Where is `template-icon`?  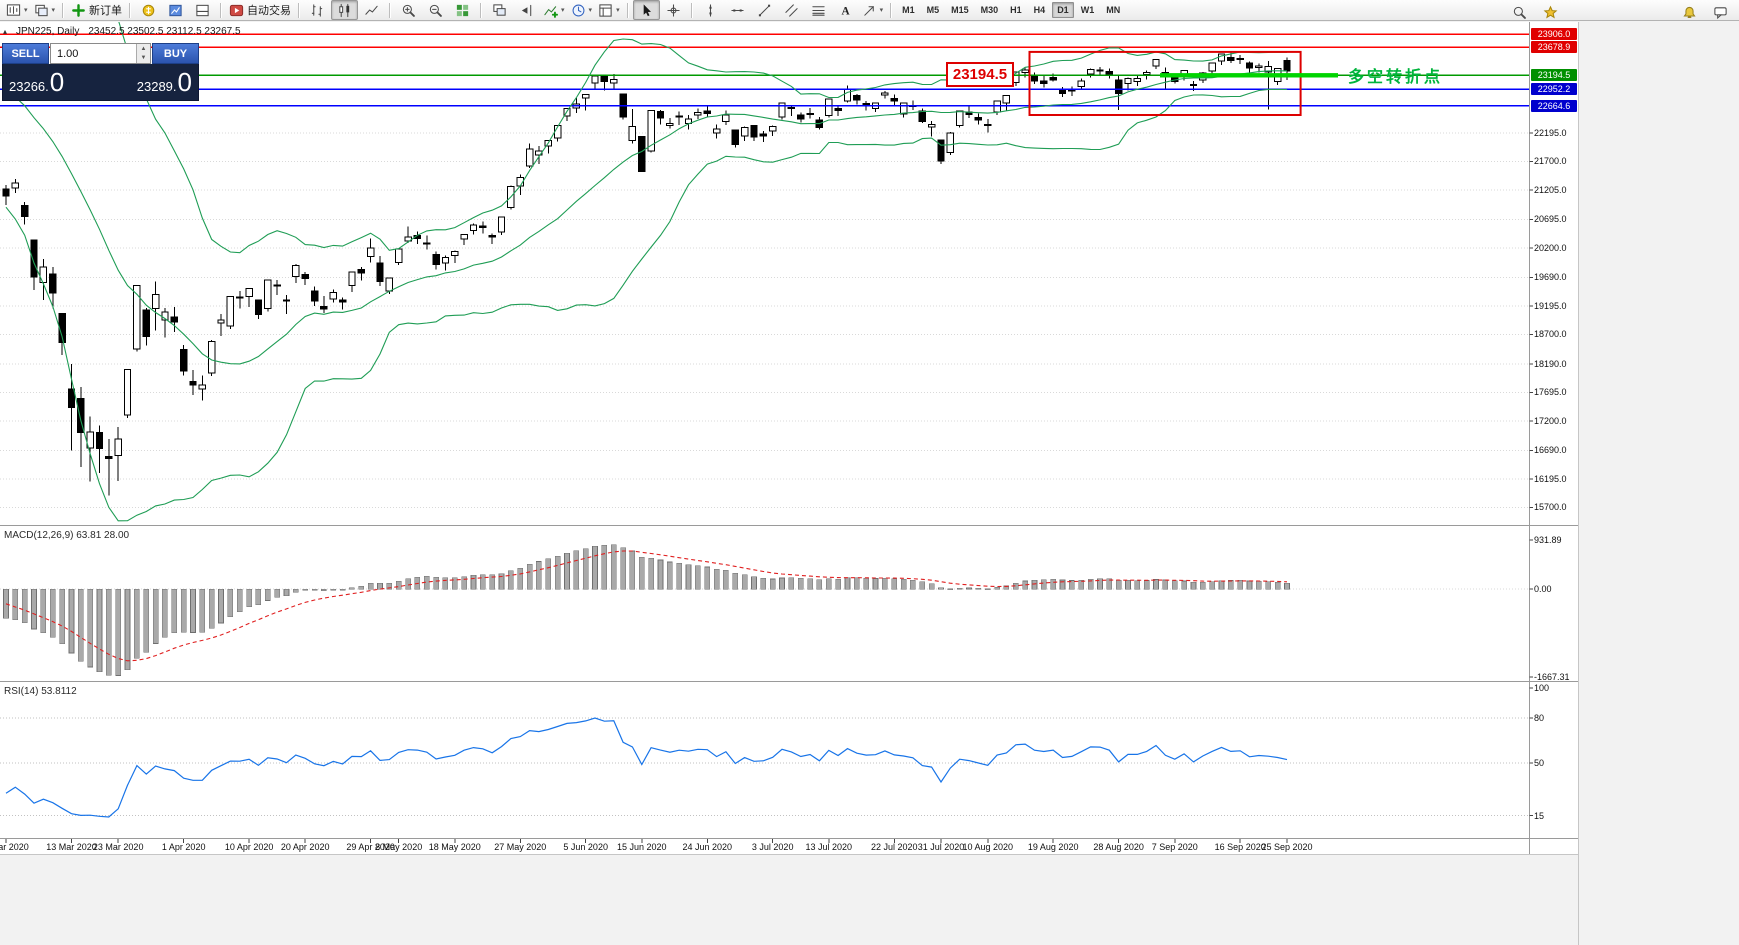 template-icon is located at coordinates (605, 10).